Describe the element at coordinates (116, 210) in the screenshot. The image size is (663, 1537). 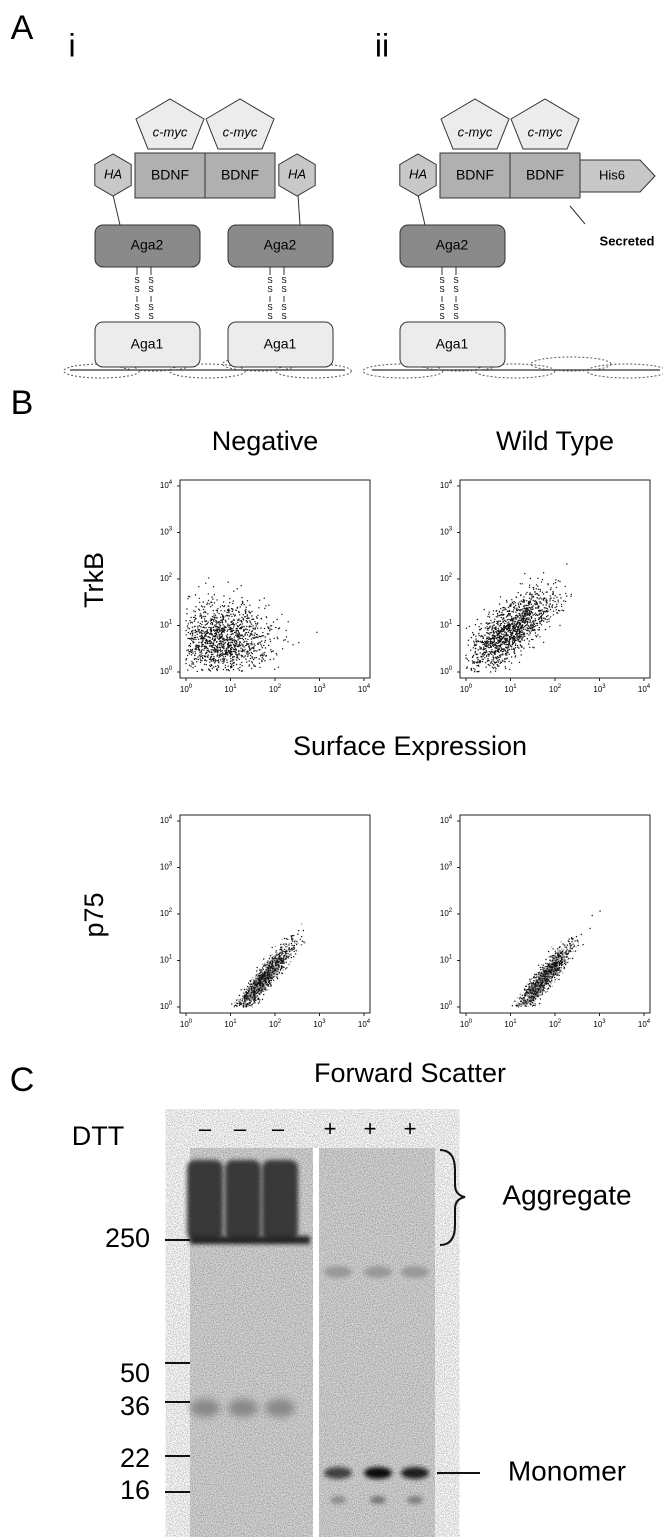
I see `connector` at that location.